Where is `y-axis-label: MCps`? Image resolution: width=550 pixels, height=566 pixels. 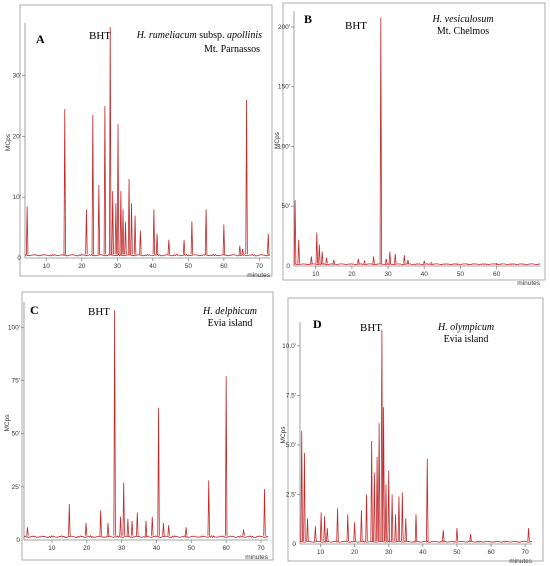
y-axis-label: MCps is located at coordinates (283, 435).